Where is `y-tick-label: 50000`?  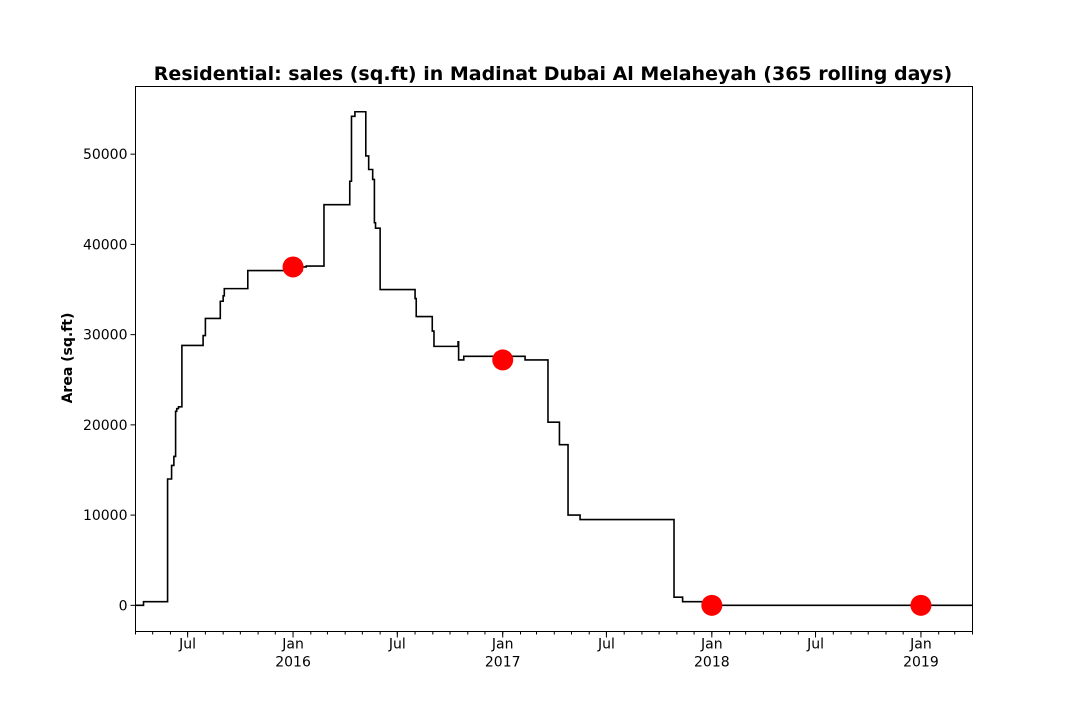 y-tick-label: 50000 is located at coordinates (105, 155).